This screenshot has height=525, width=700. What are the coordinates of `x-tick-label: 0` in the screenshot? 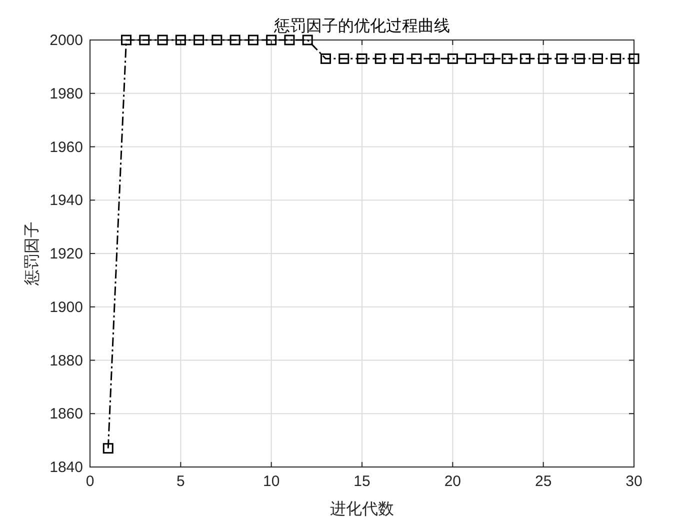 It's located at (90, 481).